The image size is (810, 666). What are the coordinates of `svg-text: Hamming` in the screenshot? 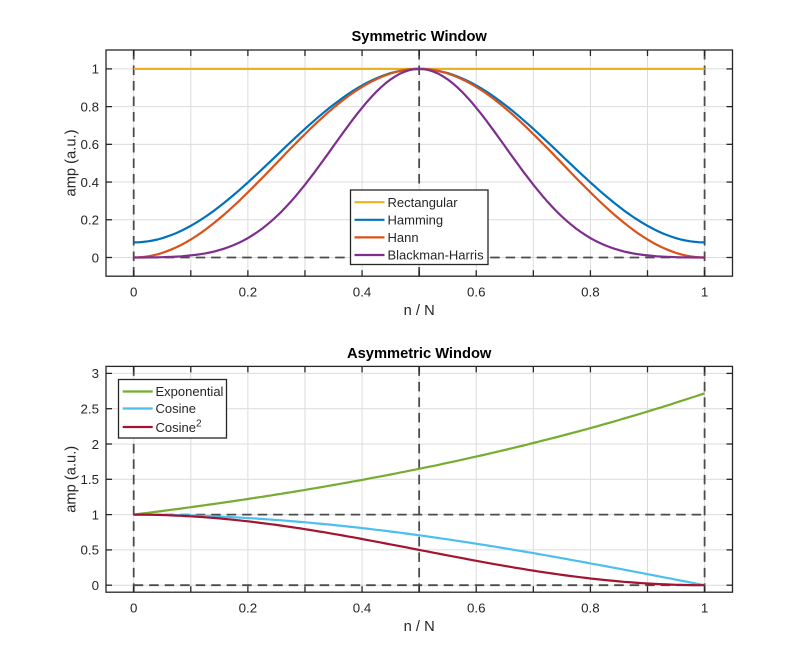 It's located at (416, 220).